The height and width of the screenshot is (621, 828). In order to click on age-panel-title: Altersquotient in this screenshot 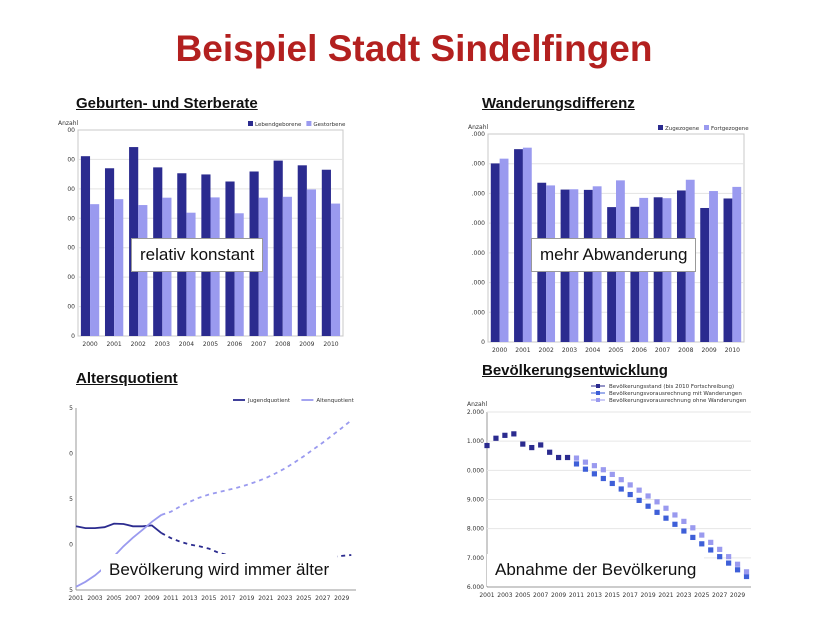, I will do `click(127, 378)`.